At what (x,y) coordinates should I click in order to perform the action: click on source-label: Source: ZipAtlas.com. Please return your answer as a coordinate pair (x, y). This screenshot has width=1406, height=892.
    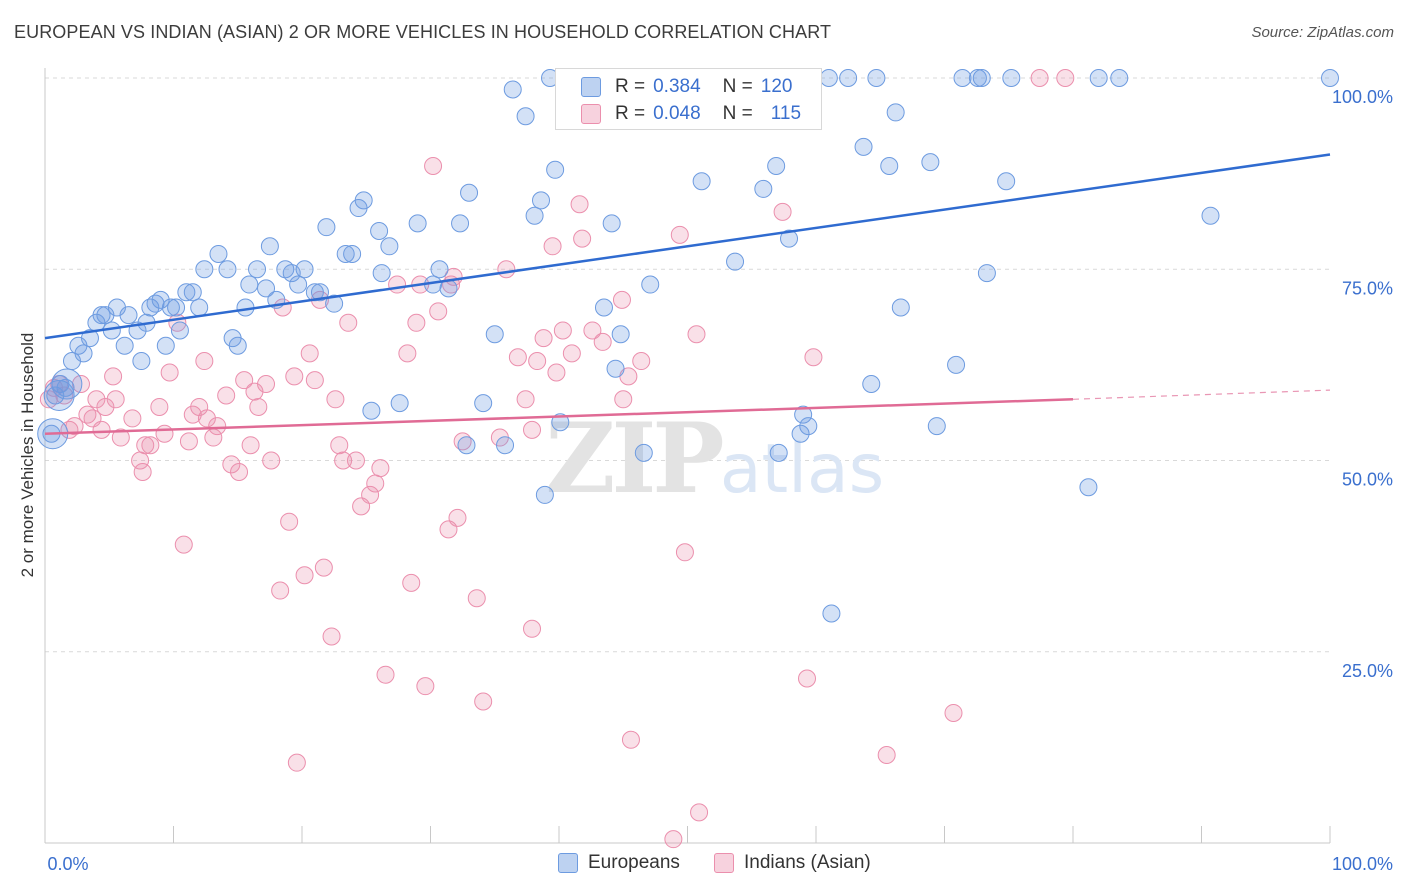
    Looking at the image, I should click on (1322, 32).